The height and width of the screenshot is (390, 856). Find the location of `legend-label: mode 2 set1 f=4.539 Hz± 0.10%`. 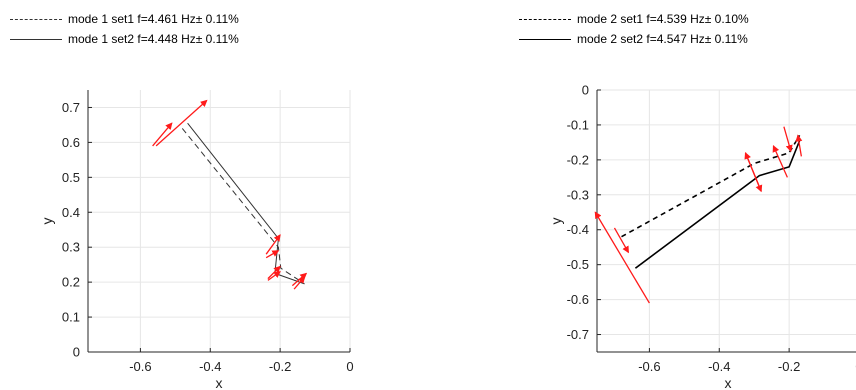

legend-label: mode 2 set1 f=4.539 Hz± 0.10% is located at coordinates (663, 19).